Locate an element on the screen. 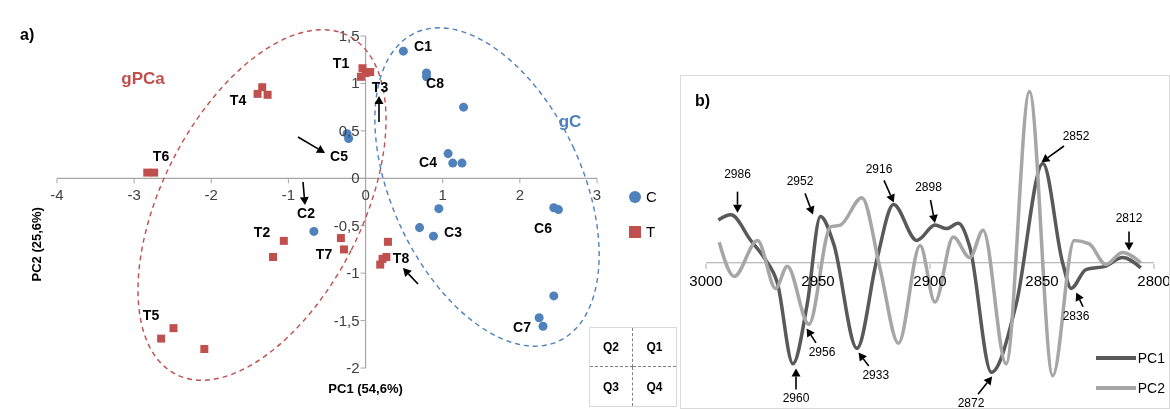 The image size is (1170, 409). annotation: T7 is located at coordinates (324, 253).